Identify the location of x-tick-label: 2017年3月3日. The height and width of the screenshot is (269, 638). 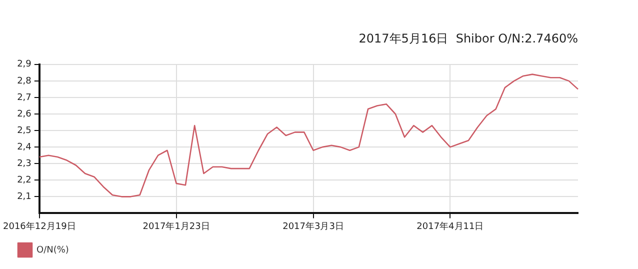
(313, 226).